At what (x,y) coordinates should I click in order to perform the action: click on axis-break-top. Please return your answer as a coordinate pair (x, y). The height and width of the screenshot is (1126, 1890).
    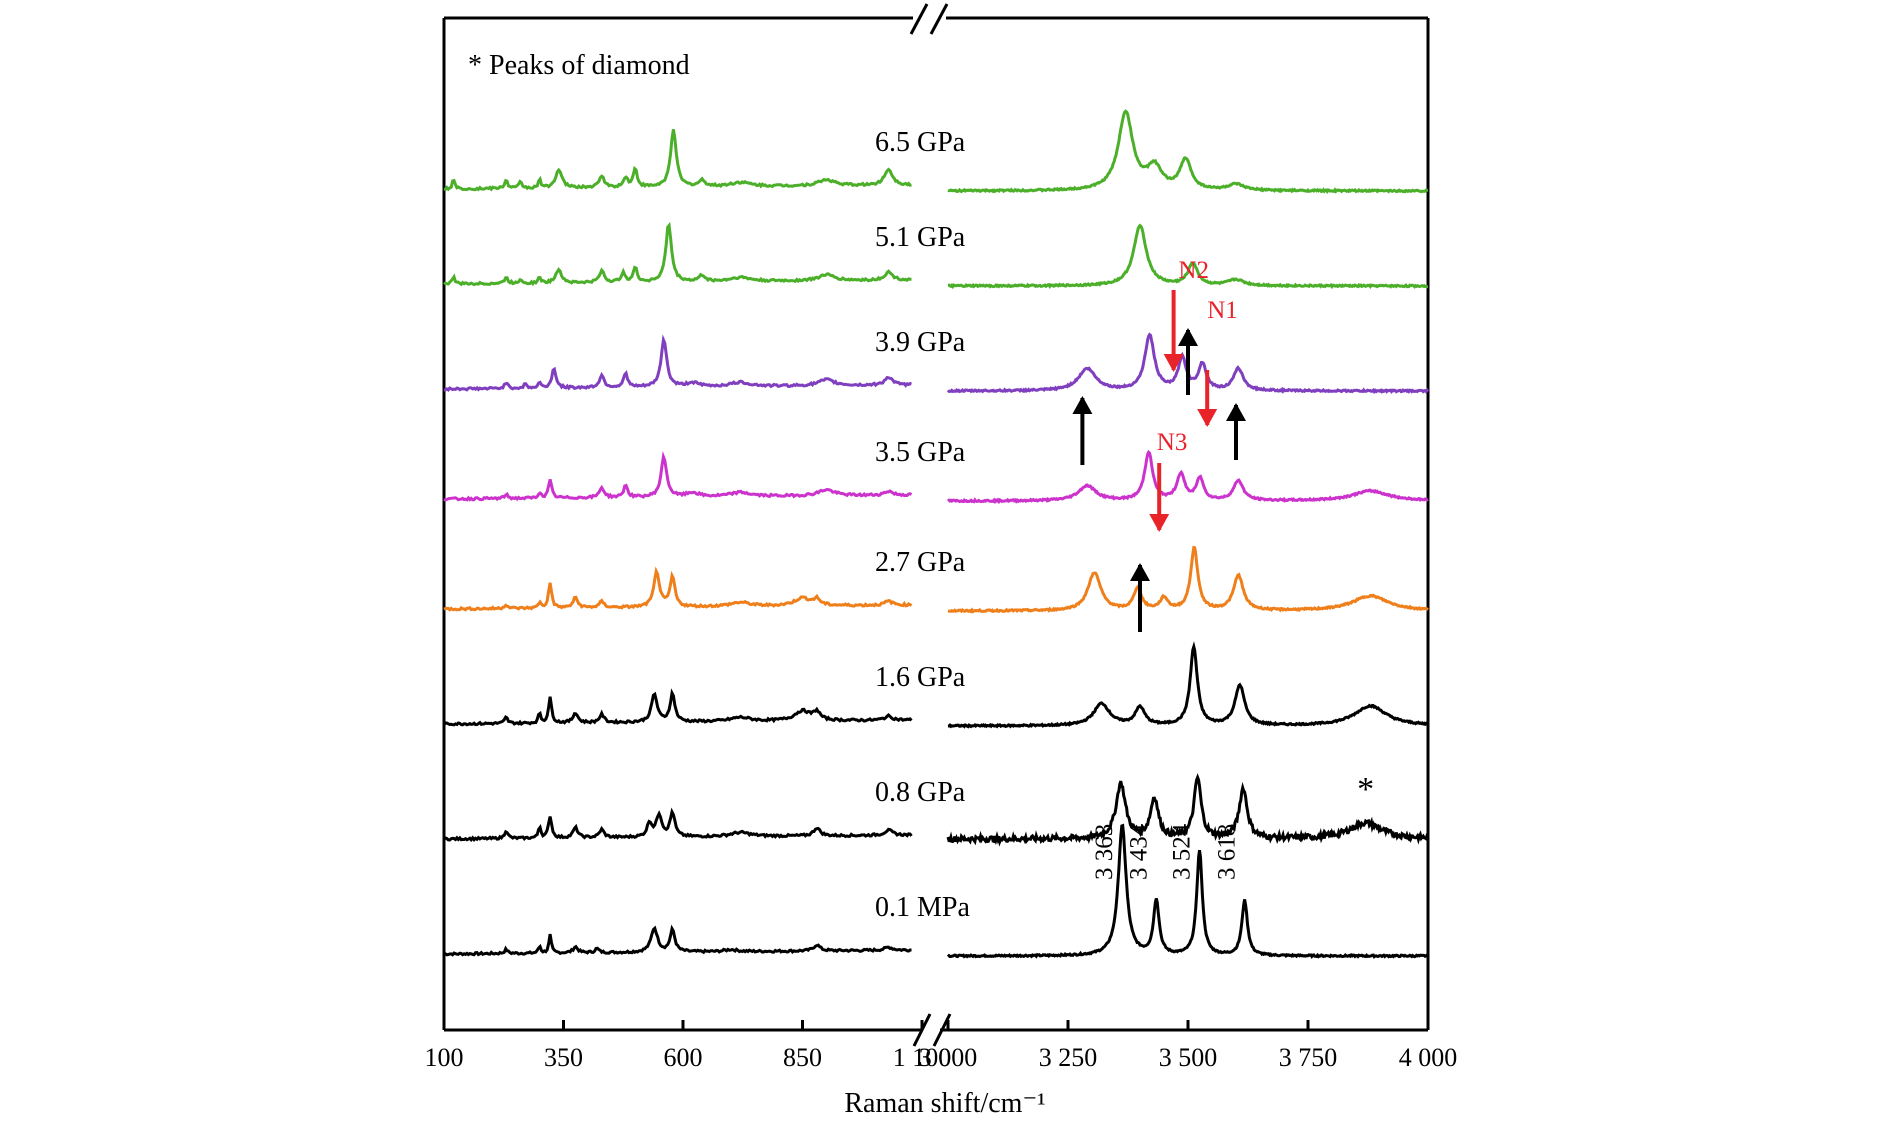
    Looking at the image, I should click on (929, 19).